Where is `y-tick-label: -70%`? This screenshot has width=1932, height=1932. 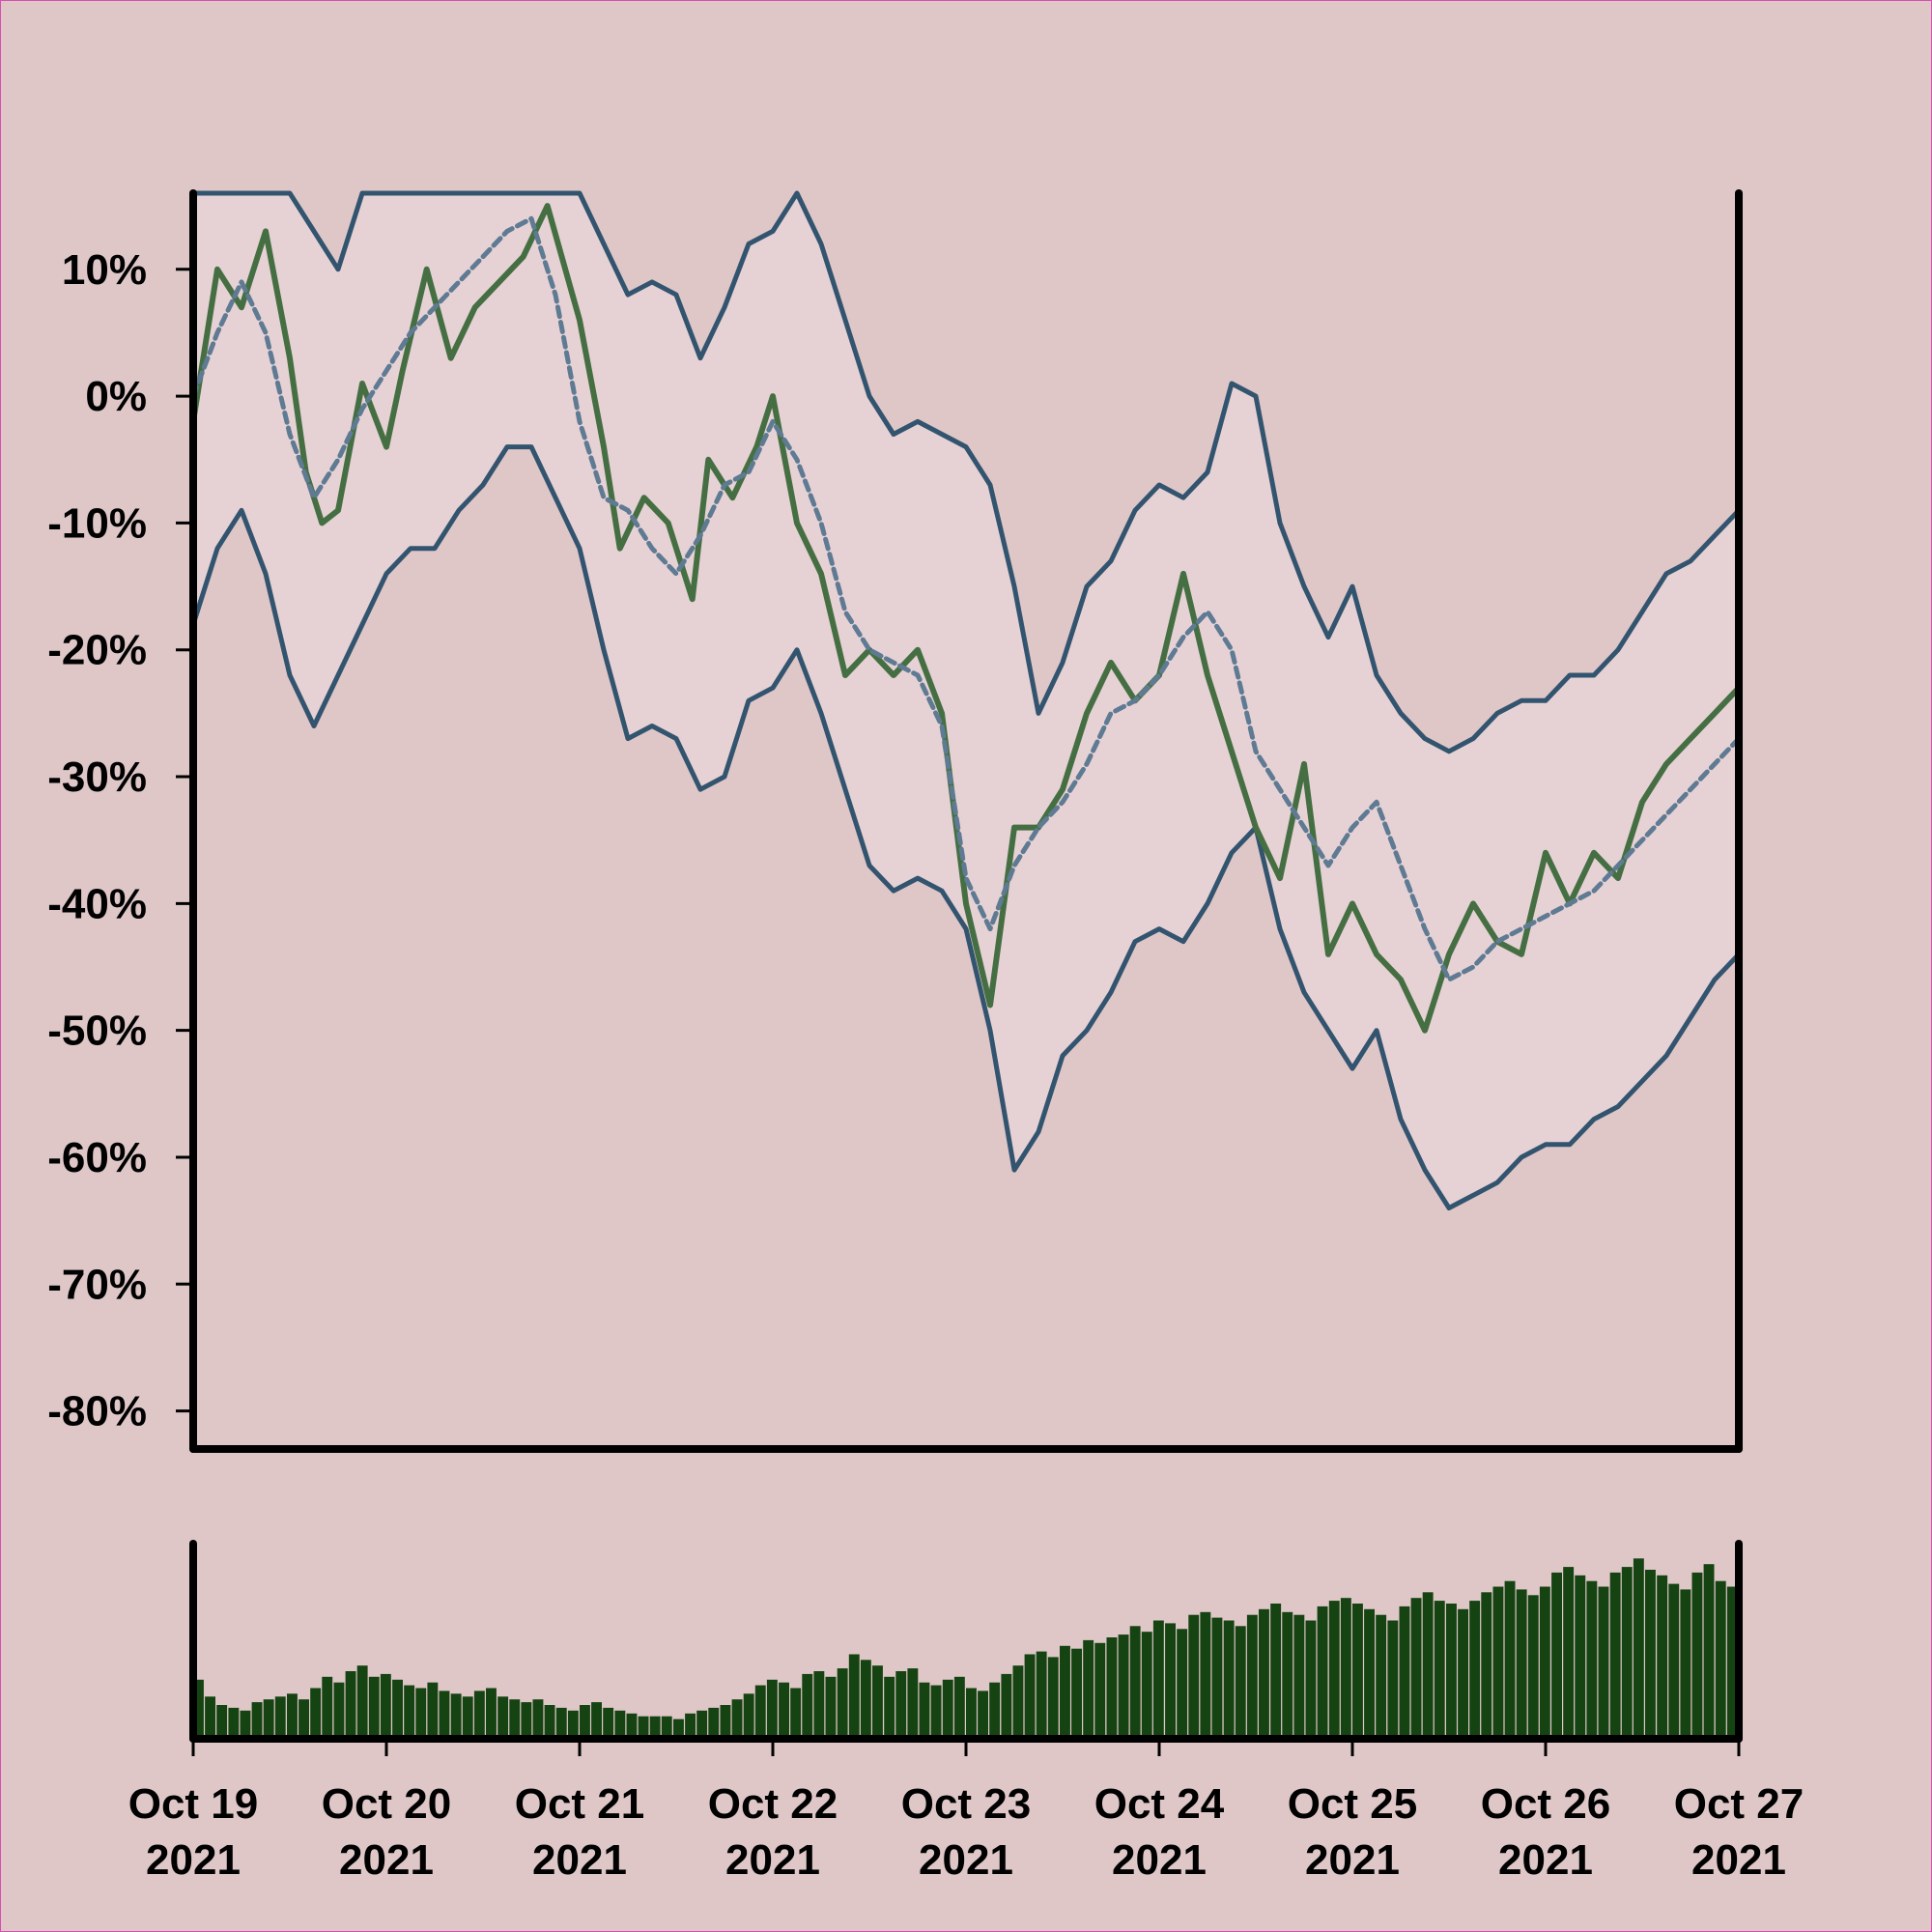 y-tick-label: -70% is located at coordinates (97, 1284).